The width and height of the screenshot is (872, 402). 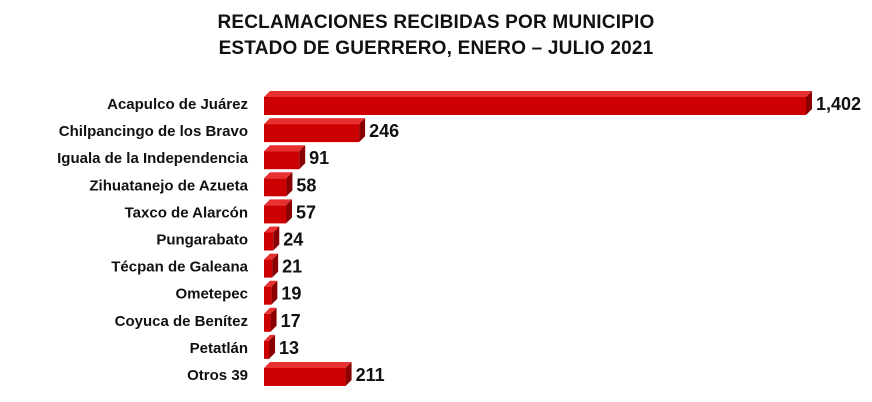 I want to click on category-label: Técpan de Galeana, so click(x=179, y=267).